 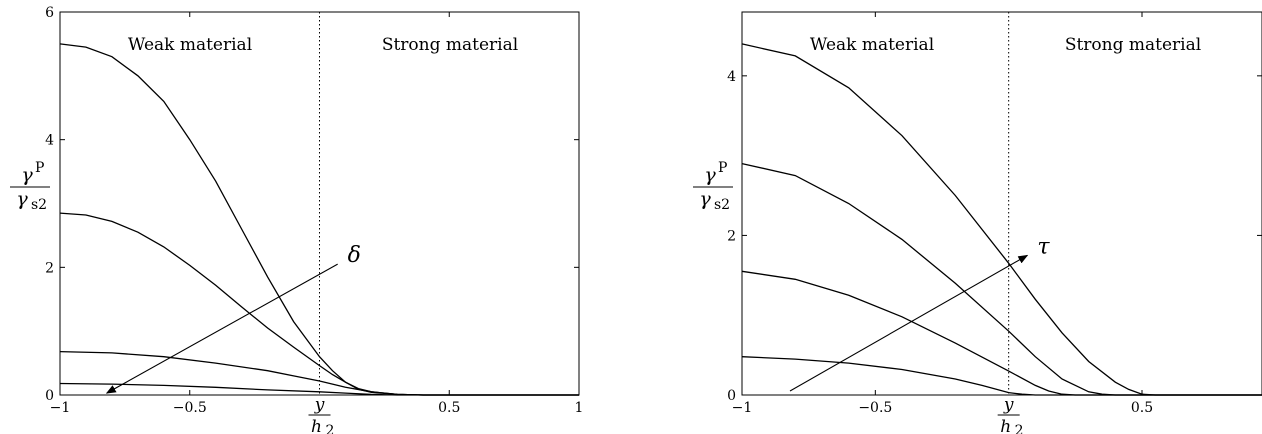 I want to click on arrow-label: δ, so click(x=354, y=255).